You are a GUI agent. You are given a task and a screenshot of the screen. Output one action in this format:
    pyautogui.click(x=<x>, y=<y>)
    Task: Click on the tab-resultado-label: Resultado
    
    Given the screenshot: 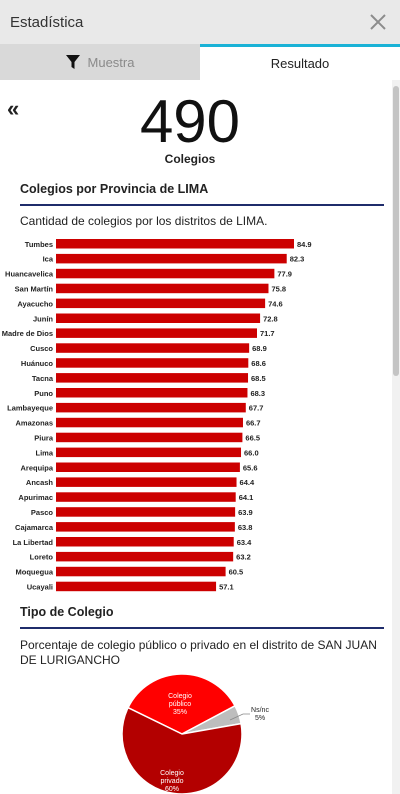 What is the action you would take?
    pyautogui.click(x=300, y=63)
    